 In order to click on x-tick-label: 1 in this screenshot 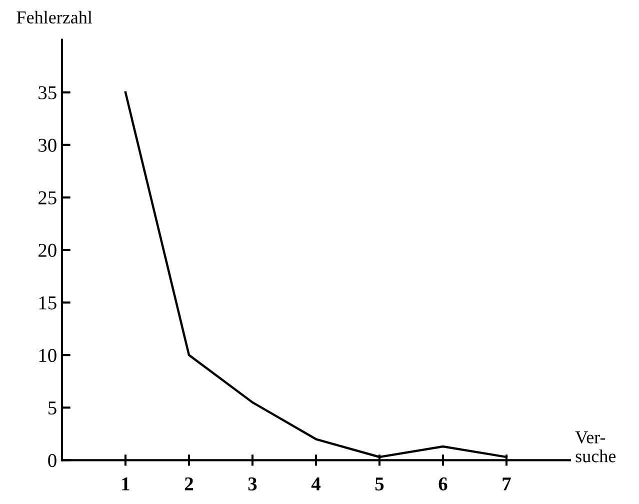, I will do `click(126, 483)`.